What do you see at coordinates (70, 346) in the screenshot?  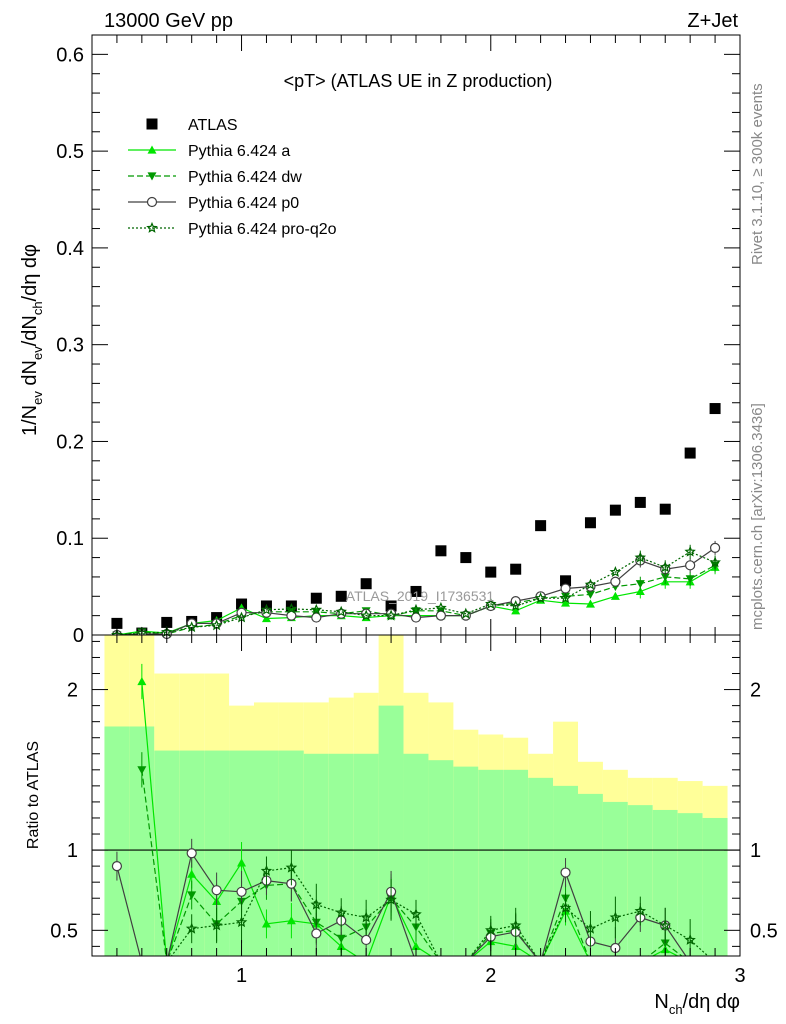 I see `y-tick-label: 0.3` at bounding box center [70, 346].